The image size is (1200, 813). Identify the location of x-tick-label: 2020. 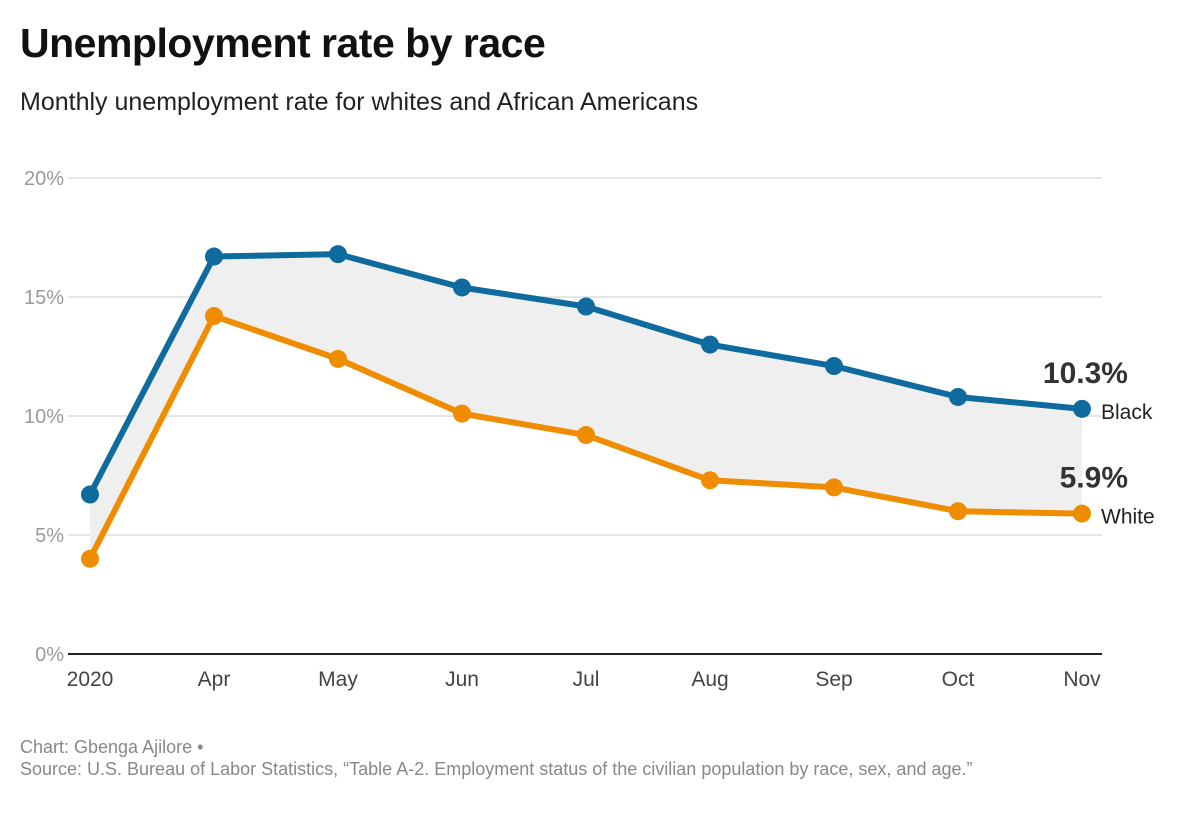
(90, 679).